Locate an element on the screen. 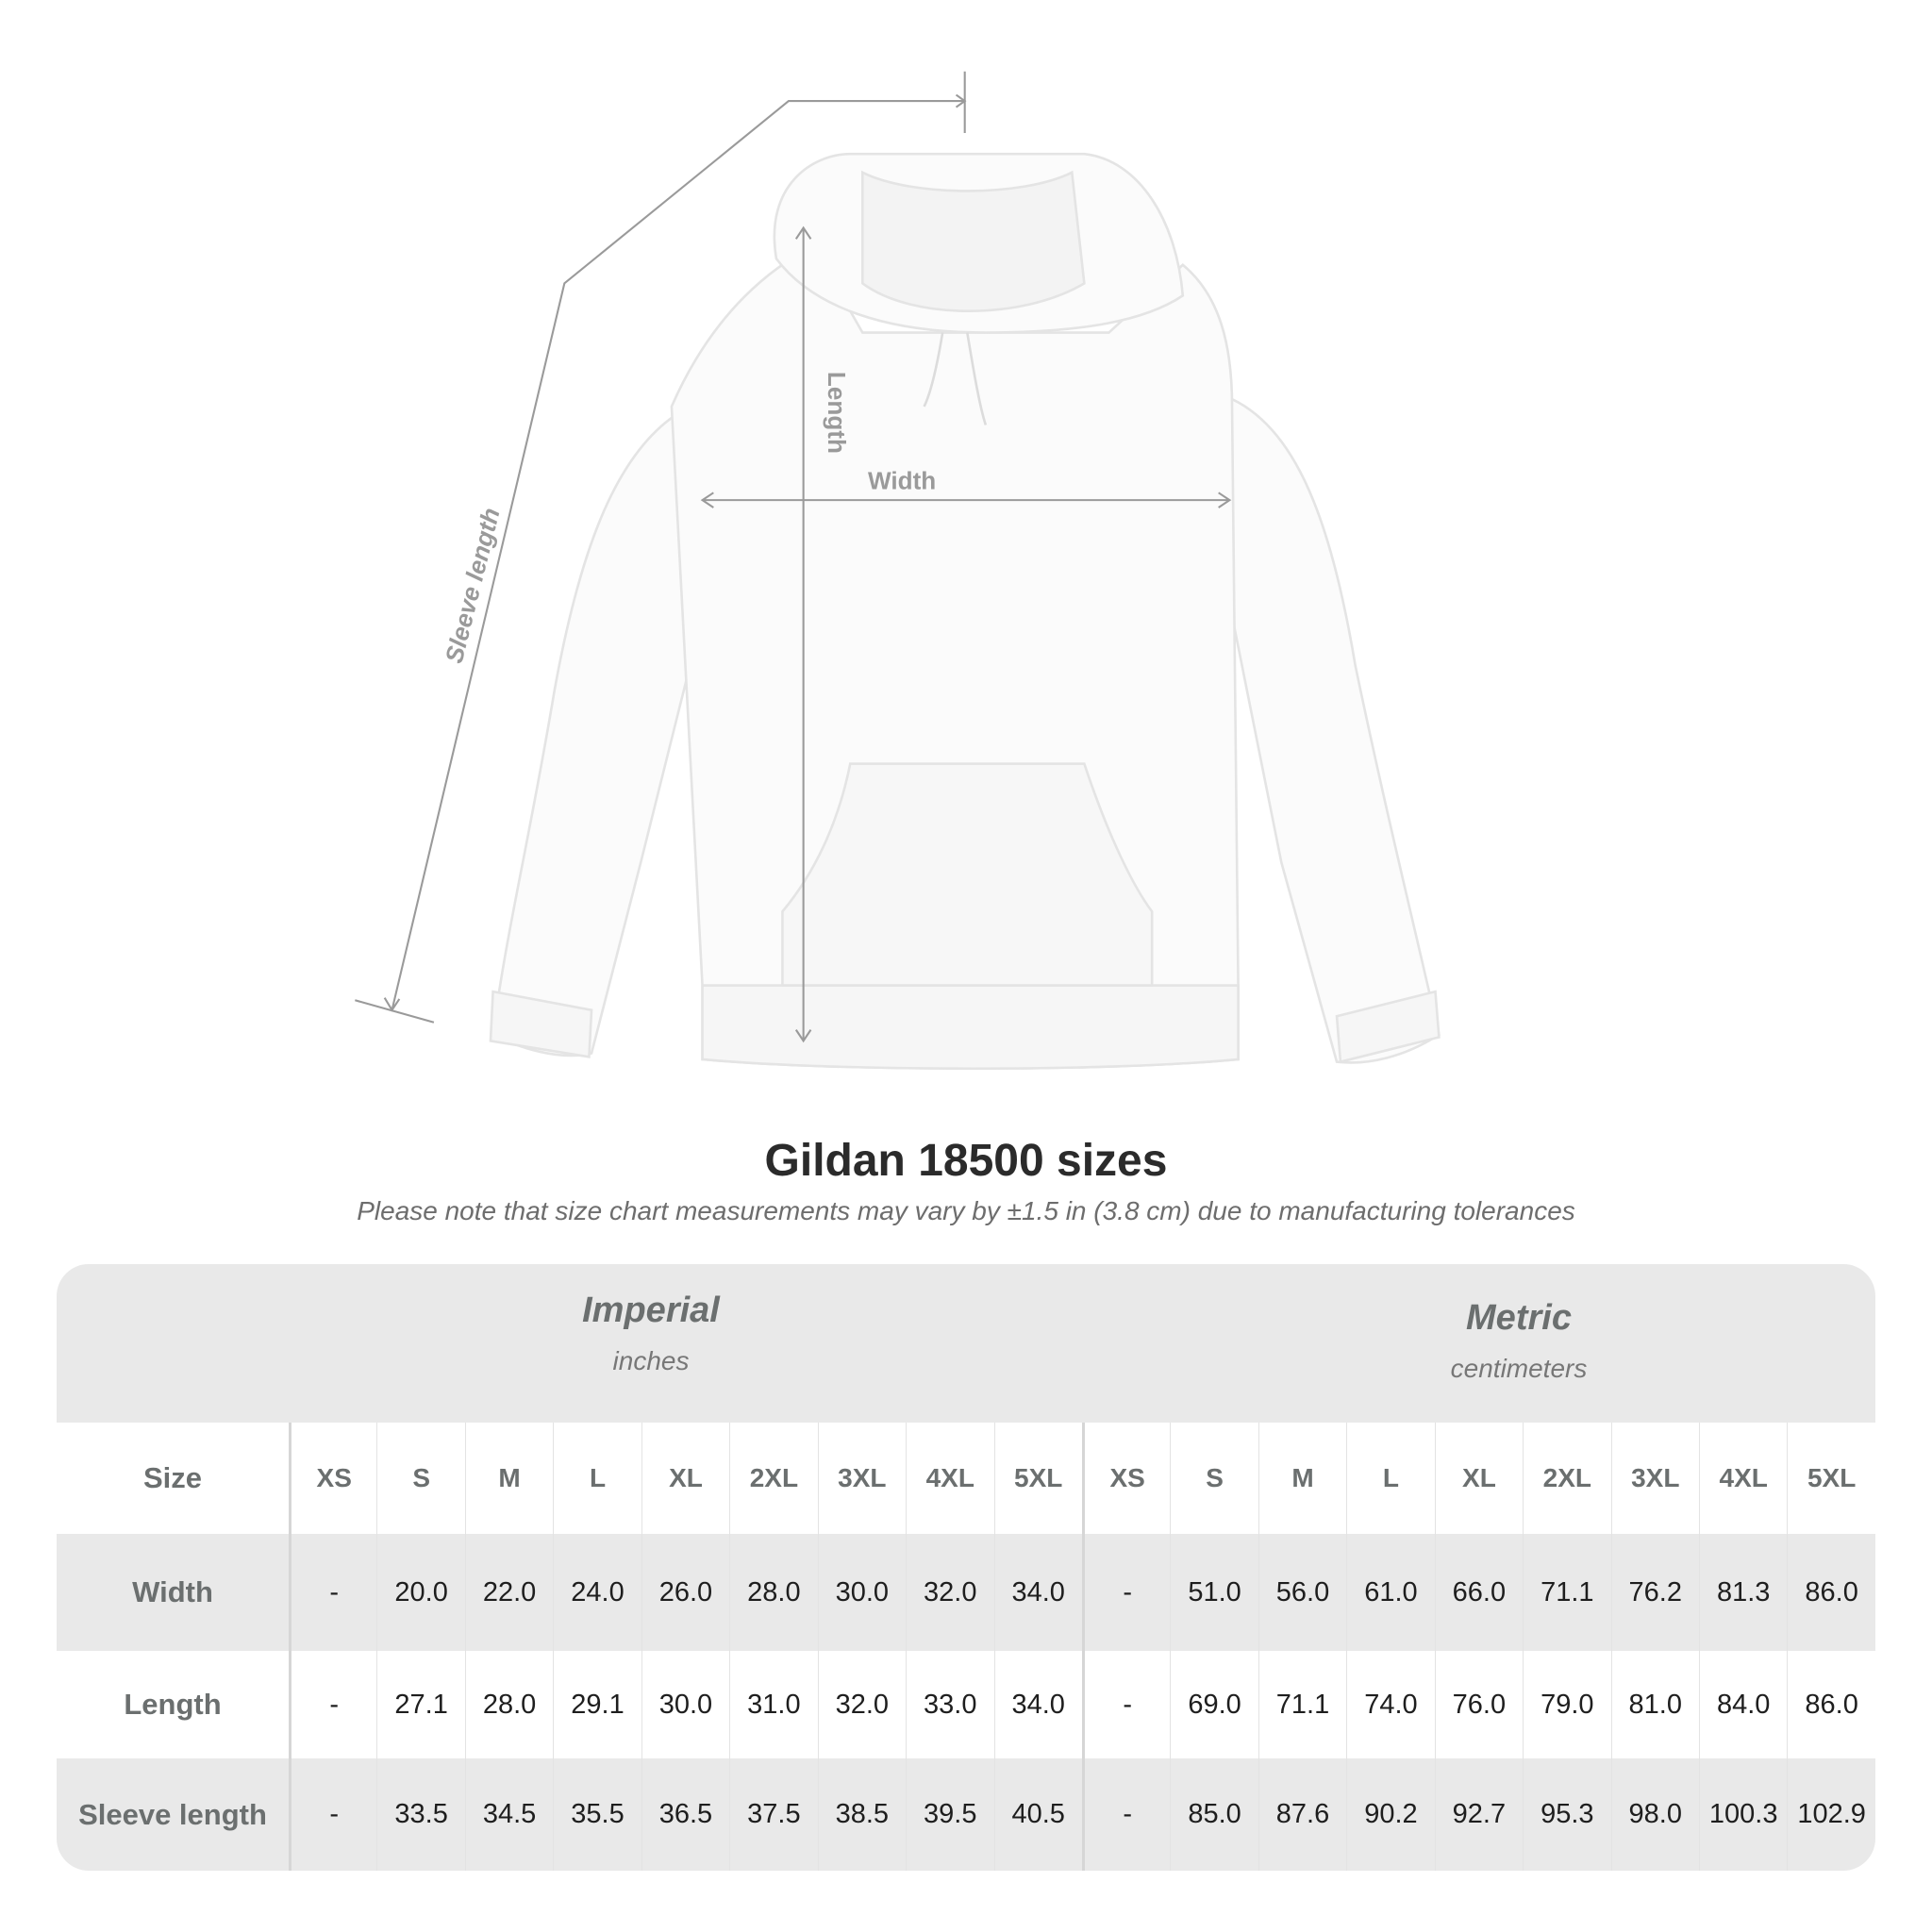 Image resolution: width=1932 pixels, height=1932 pixels. metric-value-cell: 66.0 is located at coordinates (1478, 1593).